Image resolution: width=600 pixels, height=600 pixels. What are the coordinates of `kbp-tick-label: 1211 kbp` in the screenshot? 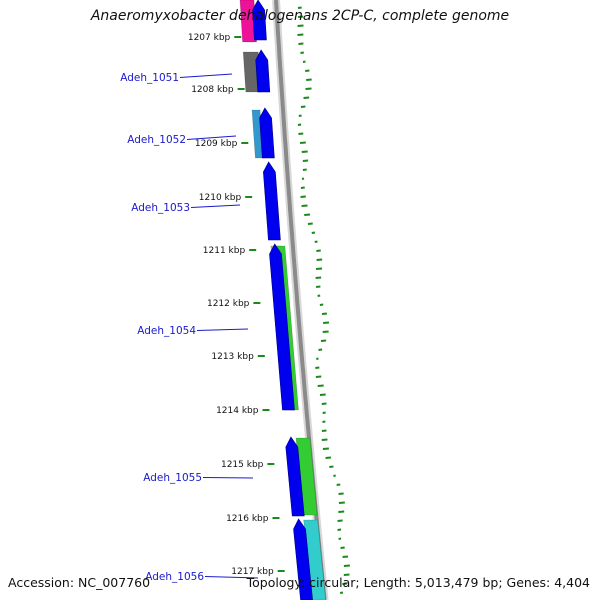 It's located at (224, 251).